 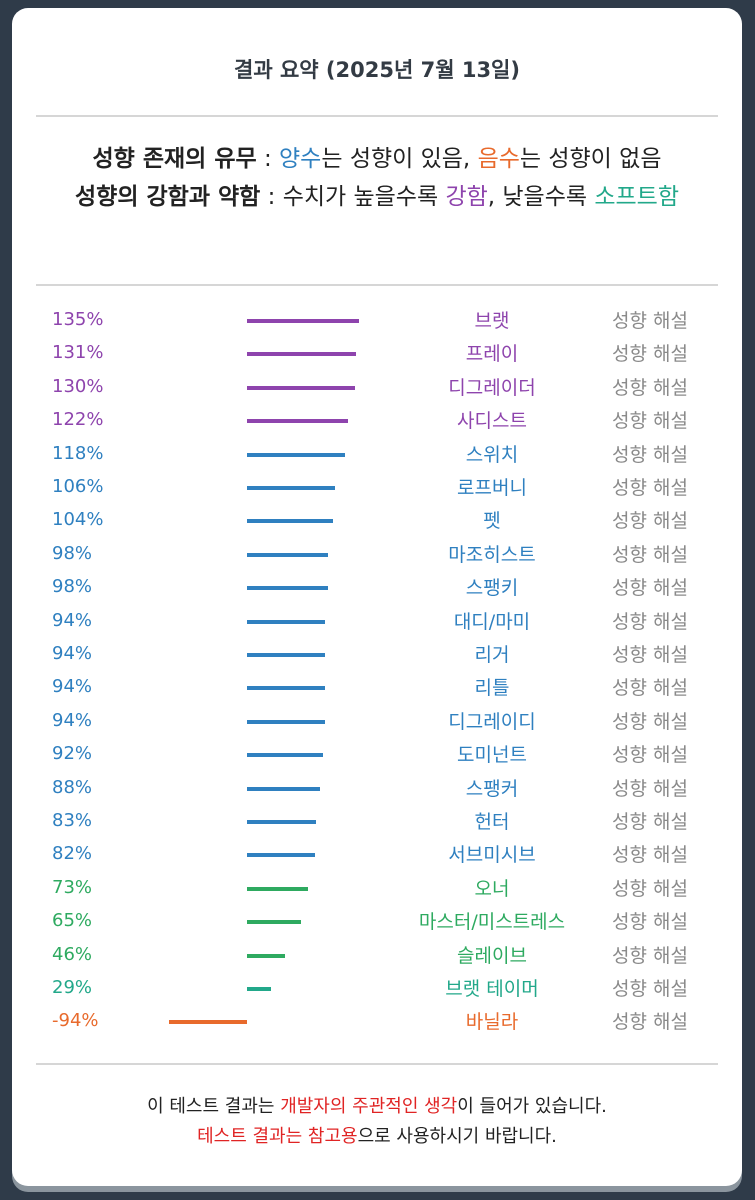 What do you see at coordinates (377, 959) in the screenshot?
I see `result-row: 46% 슬레이브 성향 해설` at bounding box center [377, 959].